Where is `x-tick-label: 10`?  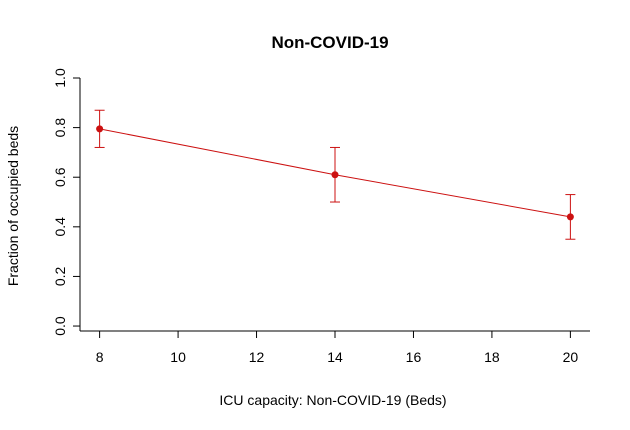 x-tick-label: 10 is located at coordinates (178, 357).